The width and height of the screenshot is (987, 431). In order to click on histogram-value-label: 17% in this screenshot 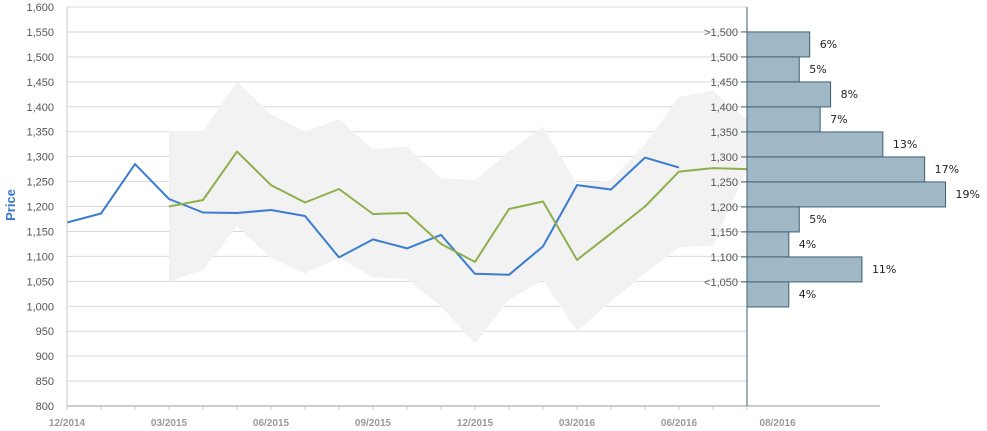, I will do `click(947, 169)`.